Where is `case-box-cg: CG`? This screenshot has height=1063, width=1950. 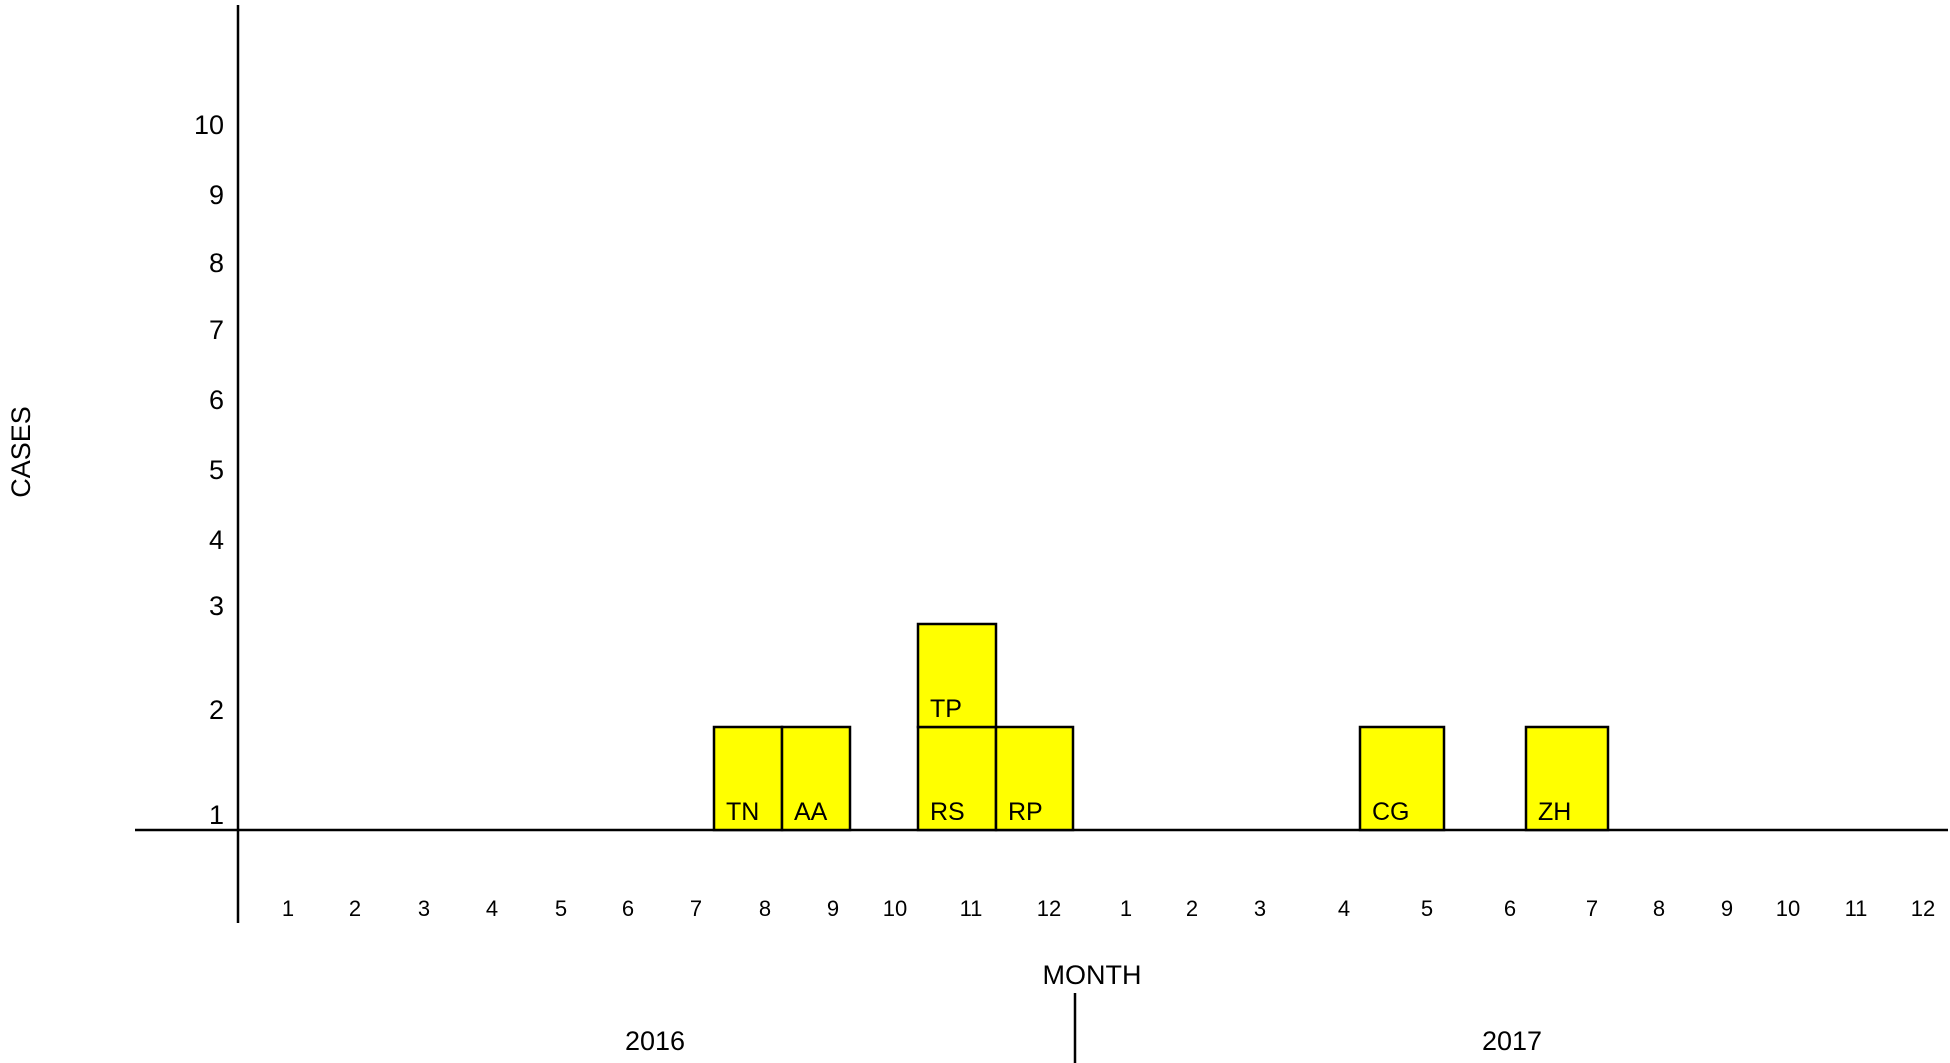 case-box-cg: CG is located at coordinates (1402, 778).